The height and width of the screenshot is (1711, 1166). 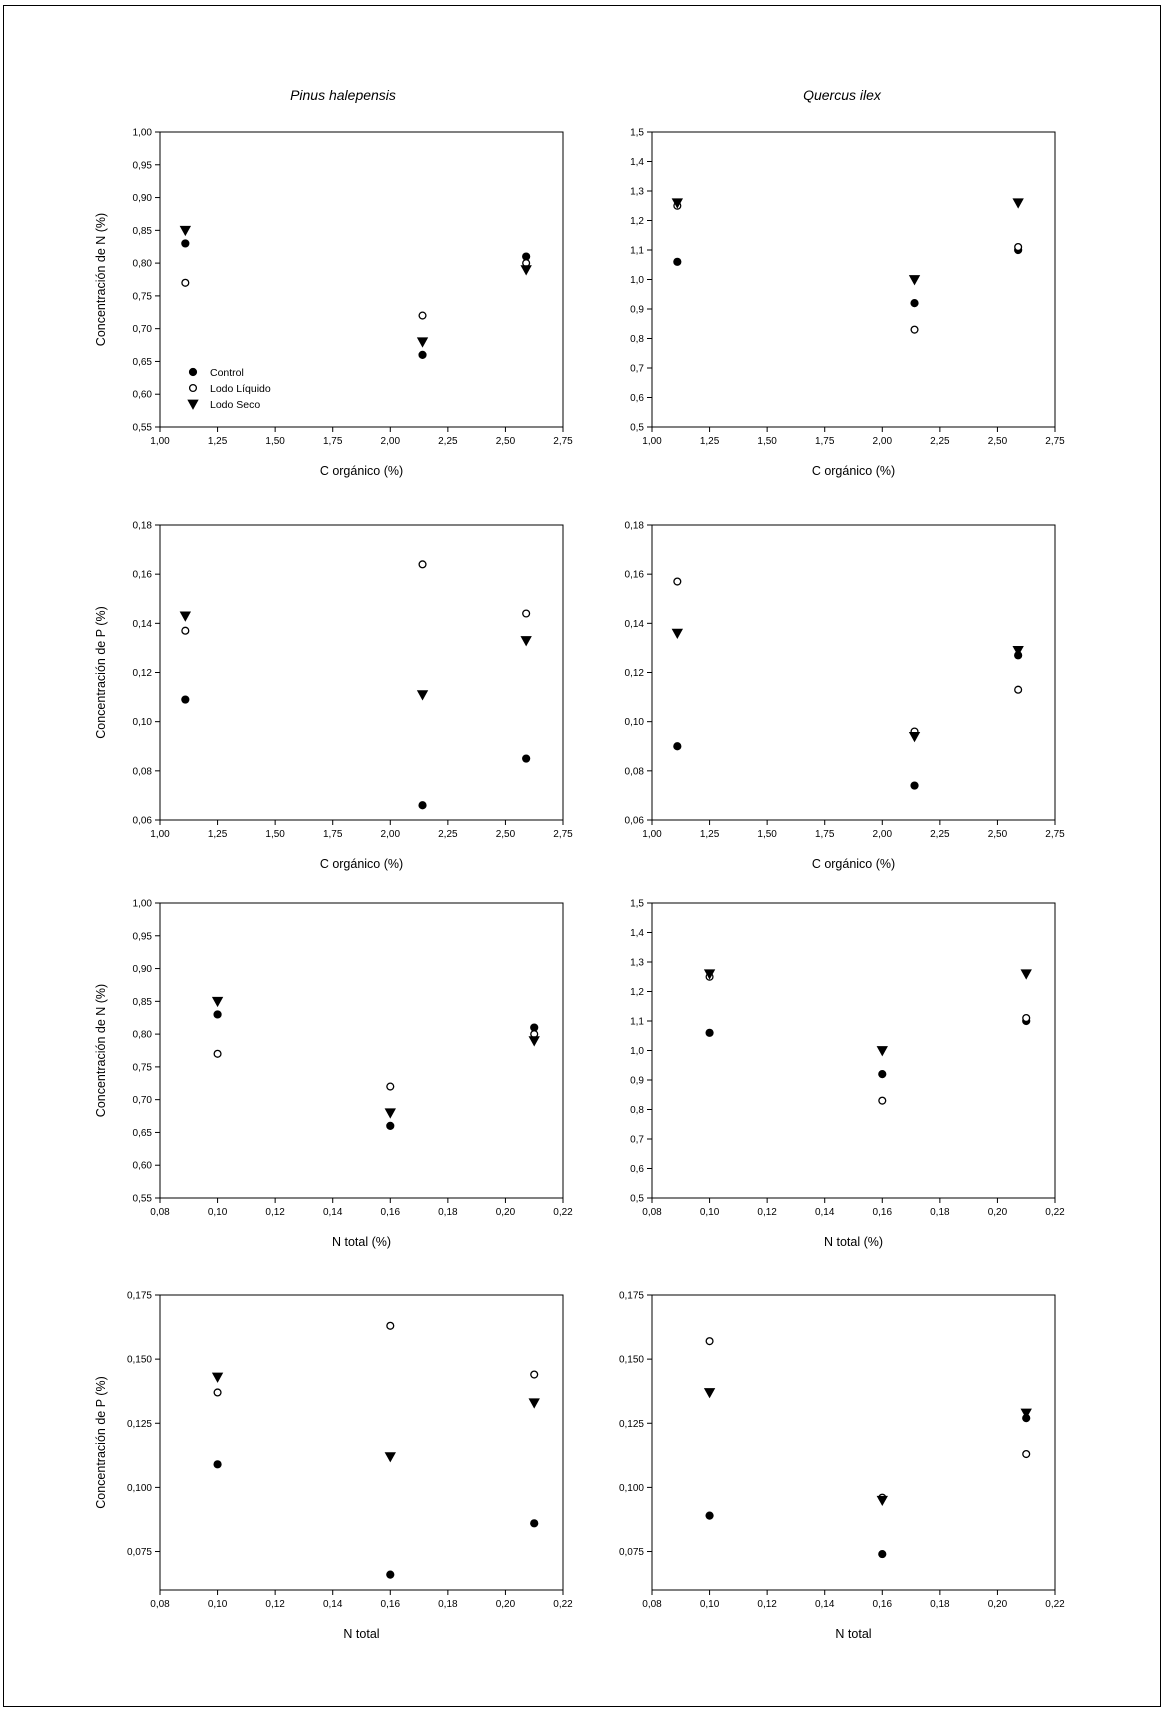 I want to click on x-tick-label: 2,50, so click(x=506, y=441).